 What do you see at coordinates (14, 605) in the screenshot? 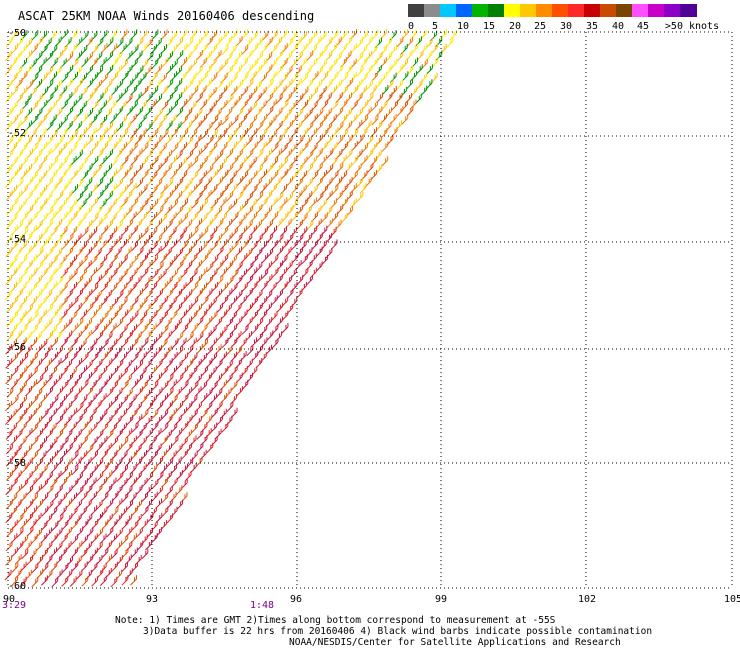
I see `time-label-left: 3:29` at bounding box center [14, 605].